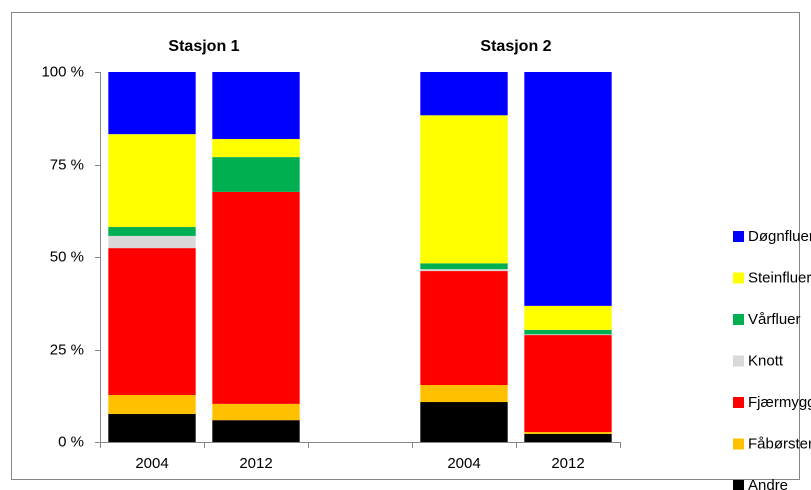 The width and height of the screenshot is (811, 490). I want to click on legend-label: Vårfluer, so click(774, 319).